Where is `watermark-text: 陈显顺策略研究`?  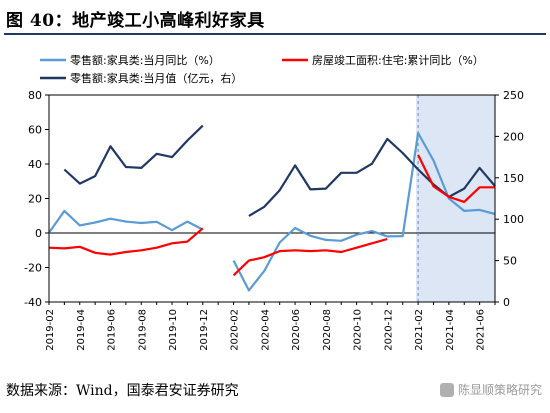
watermark-text: 陈显顺策略研究 is located at coordinates (499, 390).